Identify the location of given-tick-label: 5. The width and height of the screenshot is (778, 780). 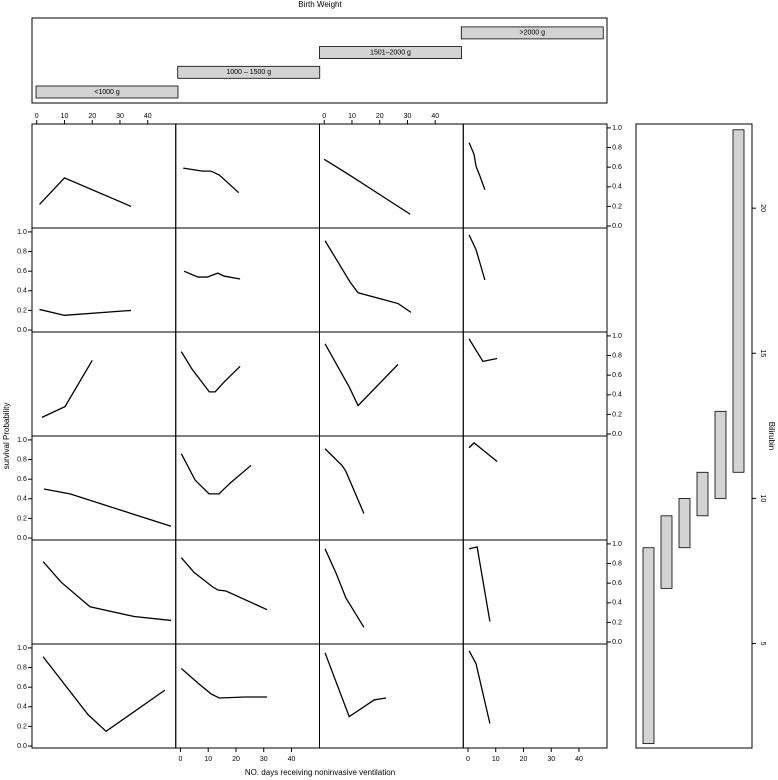
(762, 644).